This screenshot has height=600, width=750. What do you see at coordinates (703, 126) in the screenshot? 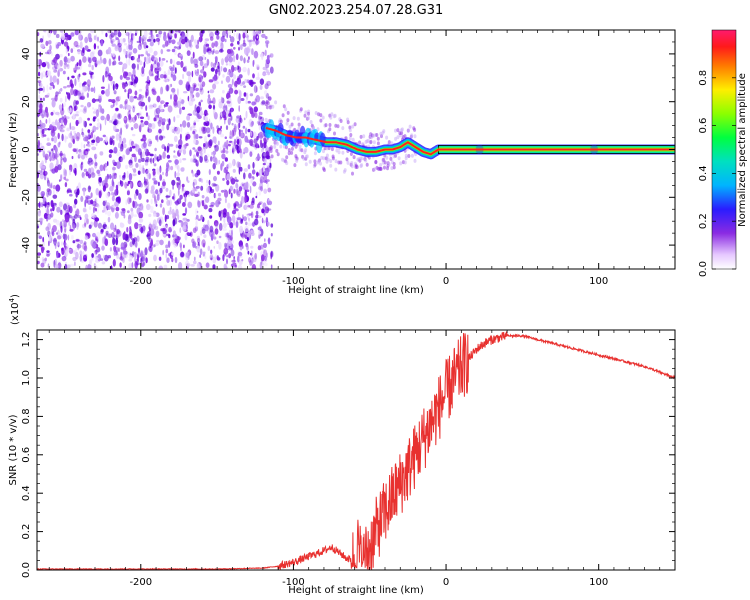
I see `colorbar-tick-label: 0.6` at bounding box center [703, 126].